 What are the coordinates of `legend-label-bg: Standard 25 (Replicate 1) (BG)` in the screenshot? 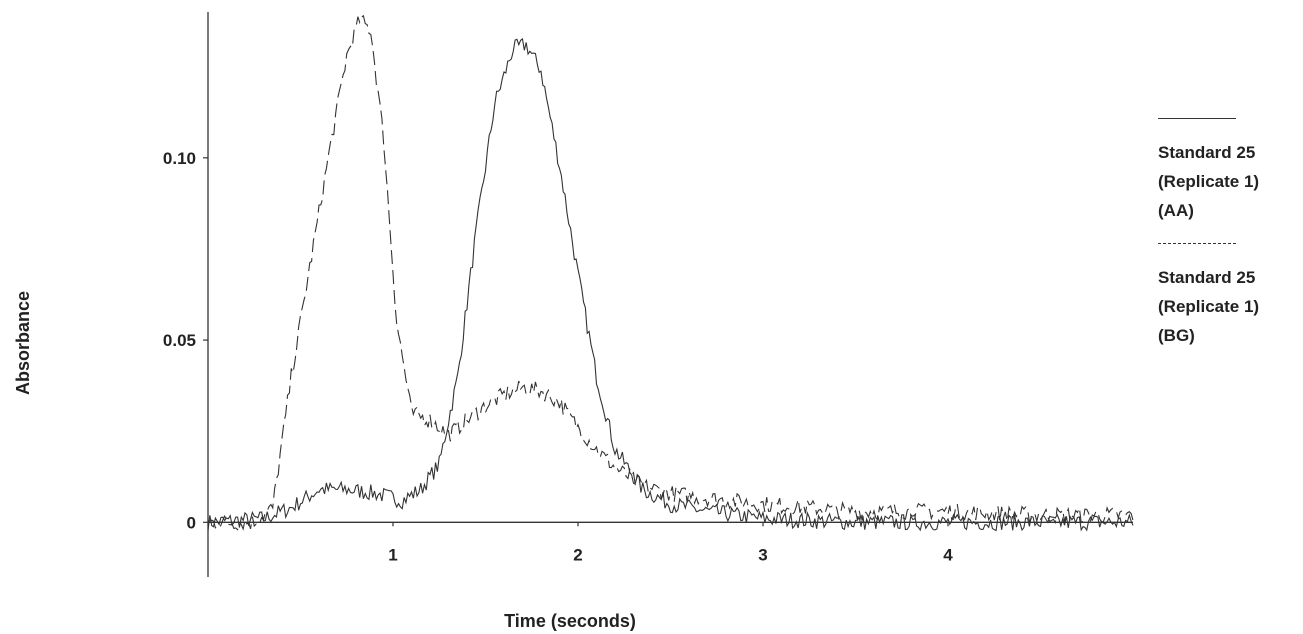 It's located at (1209, 306).